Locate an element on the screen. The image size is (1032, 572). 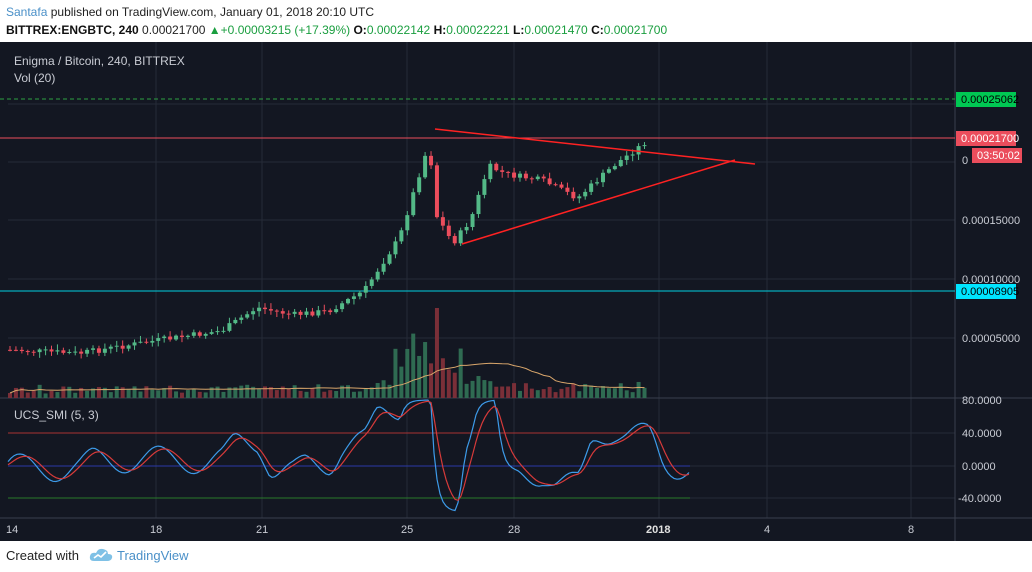
smi-k-line is located at coordinates (348, 455).